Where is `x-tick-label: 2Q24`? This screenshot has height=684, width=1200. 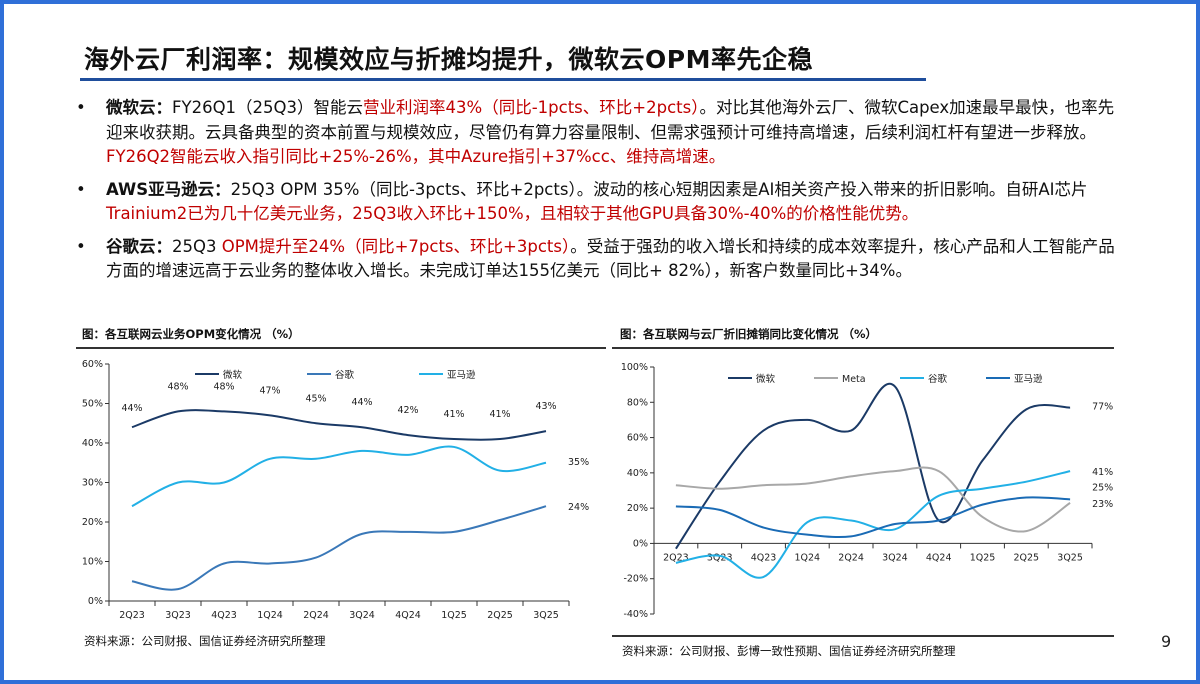
x-tick-label: 2Q24 is located at coordinates (316, 615).